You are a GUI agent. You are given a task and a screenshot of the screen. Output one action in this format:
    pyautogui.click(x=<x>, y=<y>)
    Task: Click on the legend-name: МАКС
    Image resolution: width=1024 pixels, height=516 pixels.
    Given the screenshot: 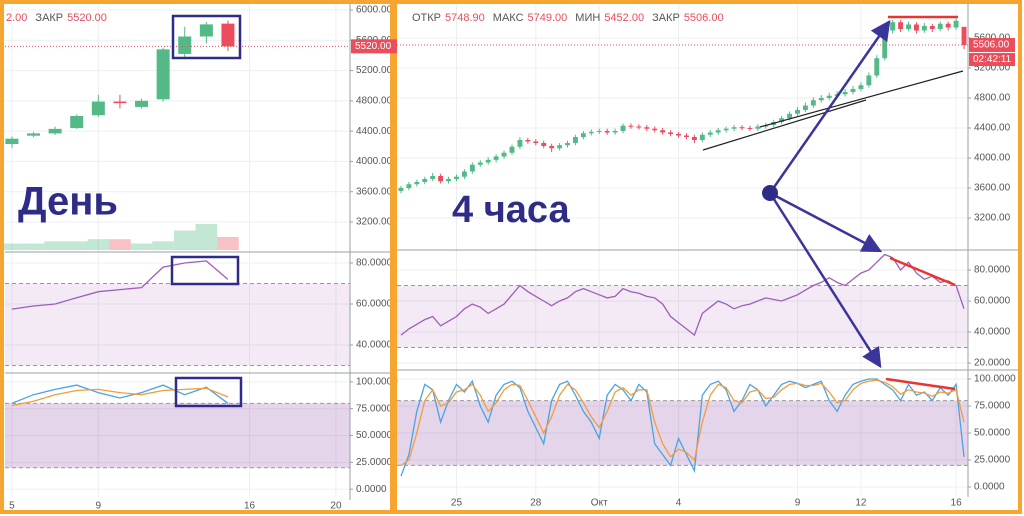 What is the action you would take?
    pyautogui.click(x=508, y=18)
    